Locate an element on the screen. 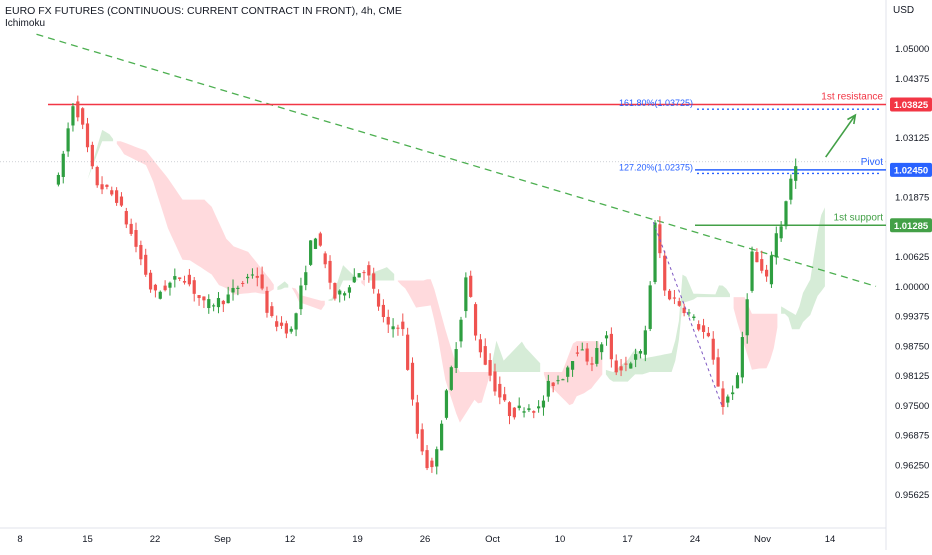 Image resolution: width=932 pixels, height=555 pixels. price-tick-10: 0.98750 is located at coordinates (912, 346).